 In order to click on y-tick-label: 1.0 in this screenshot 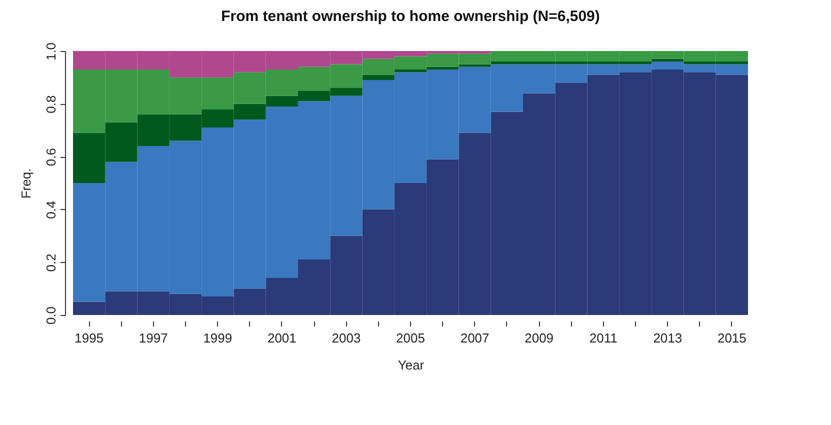, I will do `click(51, 51)`.